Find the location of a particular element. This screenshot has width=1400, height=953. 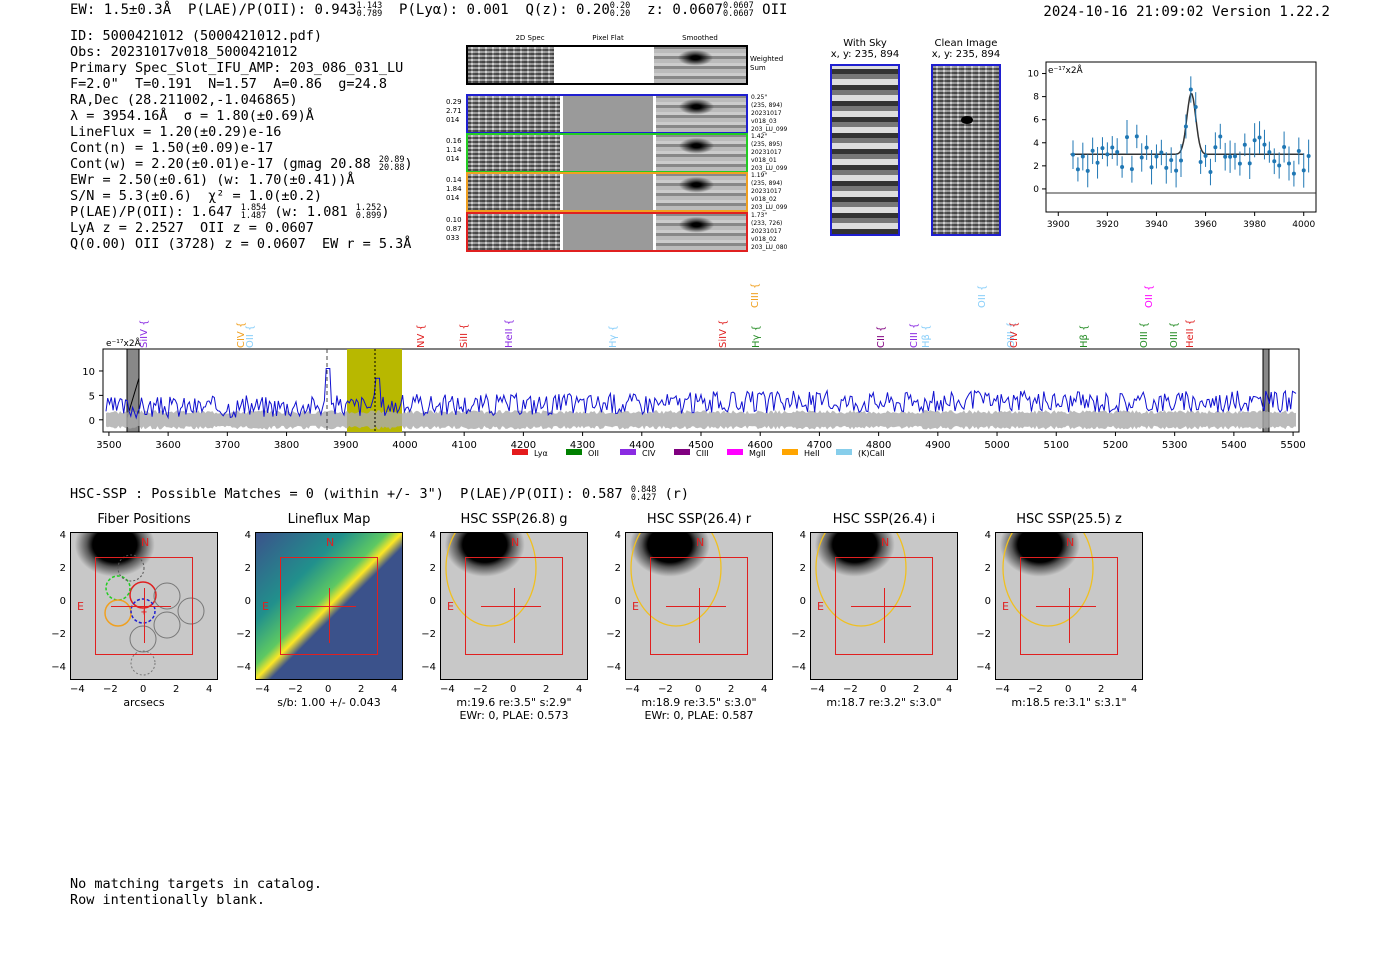

clean-image-title: Clean Image x, y: 235, 894 is located at coordinates (966, 49).